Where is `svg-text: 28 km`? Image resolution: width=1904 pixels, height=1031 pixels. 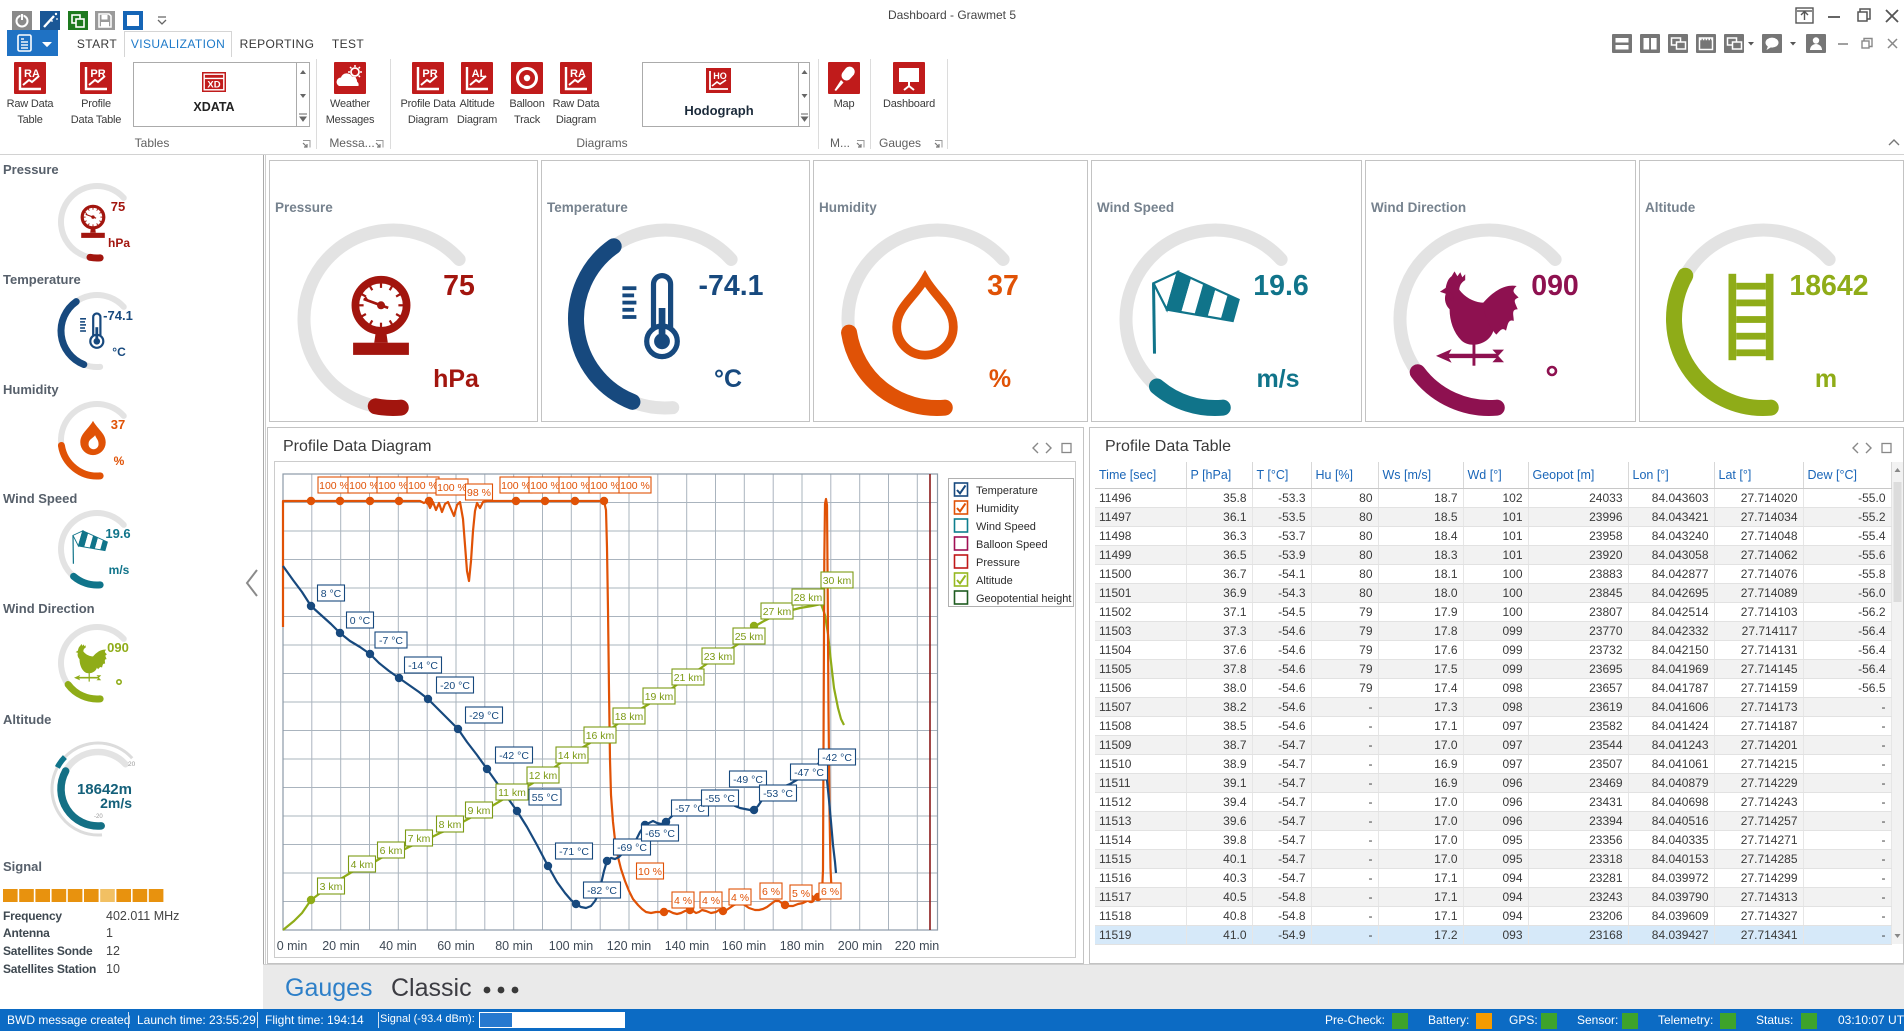 svg-text: 28 km is located at coordinates (808, 598).